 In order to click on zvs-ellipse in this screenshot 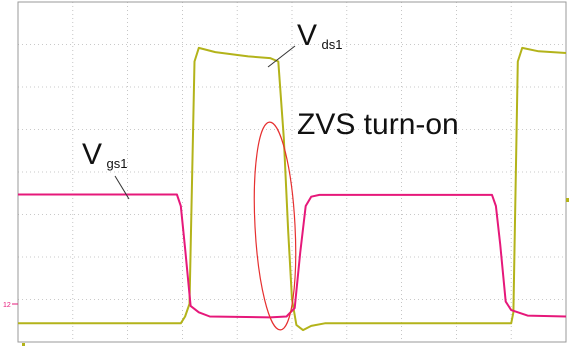, I will do `click(275, 226)`.